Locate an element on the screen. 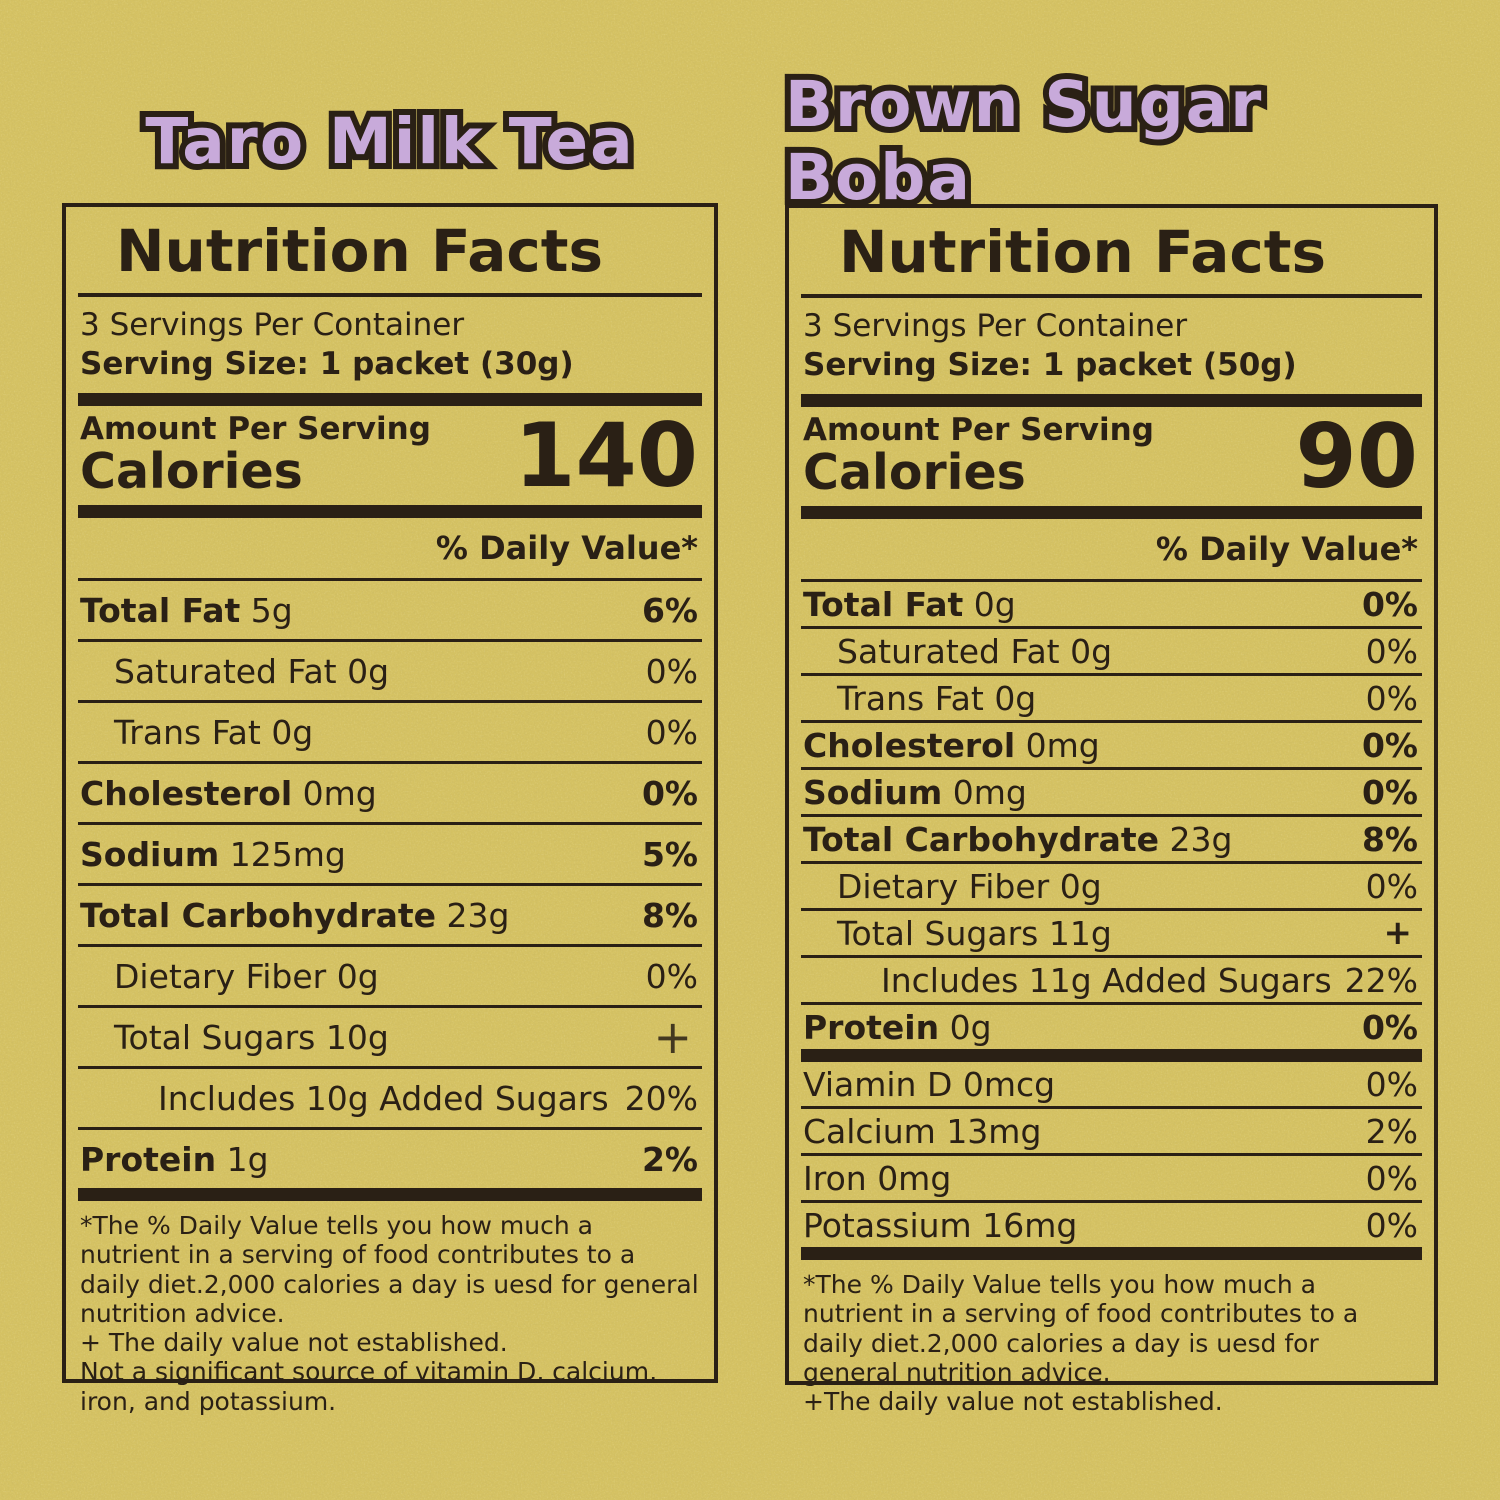 The width and height of the screenshot is (1500, 1500). vitamin-row-potassium: Potassium 16mg 0% is located at coordinates (1111, 1223).